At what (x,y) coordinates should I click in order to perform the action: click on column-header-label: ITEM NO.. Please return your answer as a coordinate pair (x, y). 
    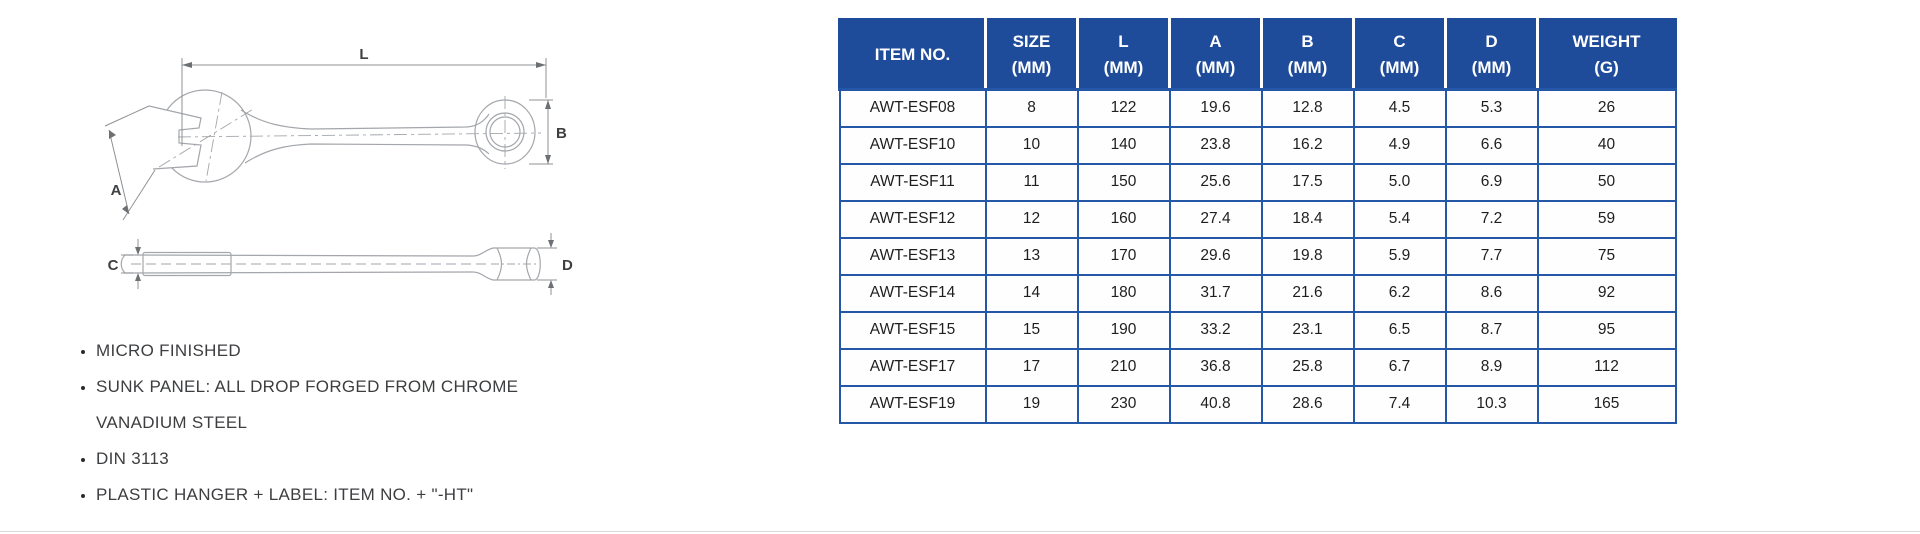
    Looking at the image, I should click on (912, 54).